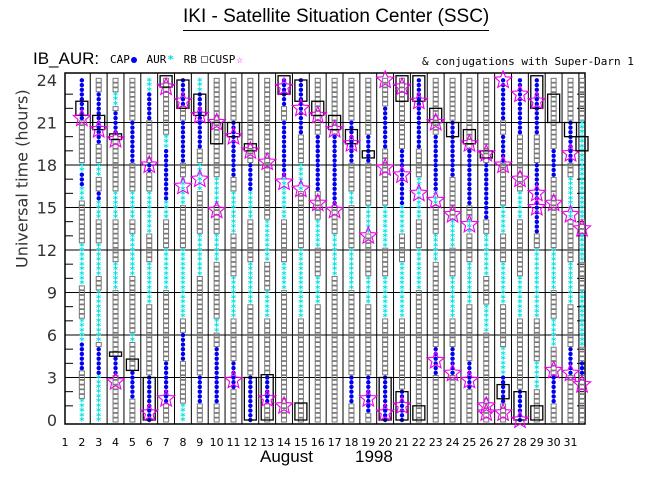  What do you see at coordinates (267, 397) in the screenshot?
I see `conjugation-box` at bounding box center [267, 397].